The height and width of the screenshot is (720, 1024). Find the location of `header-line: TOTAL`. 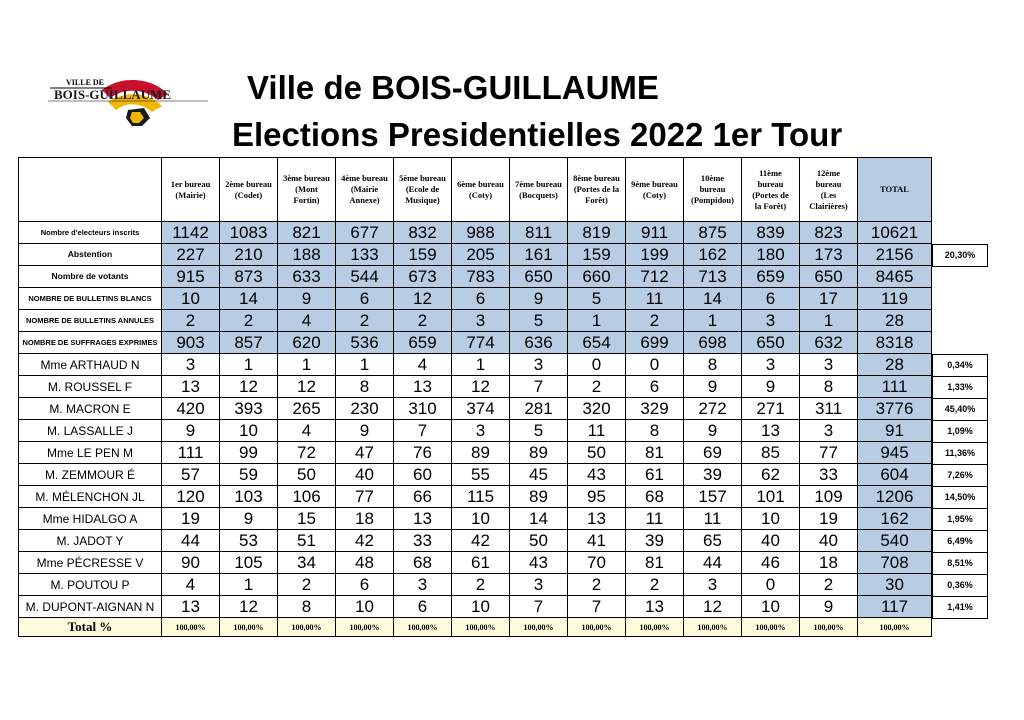

header-line: TOTAL is located at coordinates (894, 189).